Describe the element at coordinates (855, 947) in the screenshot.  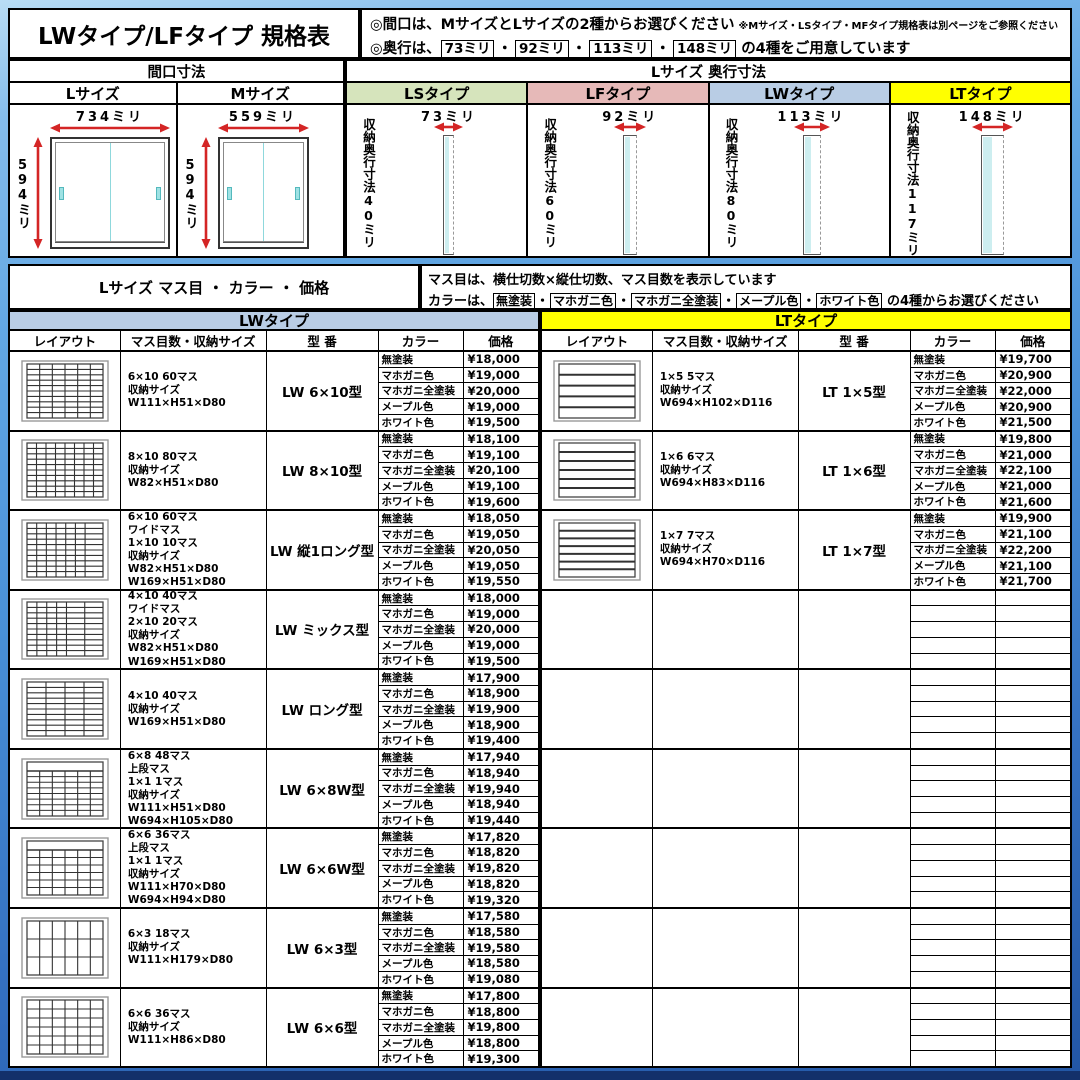
I see `model-cell` at that location.